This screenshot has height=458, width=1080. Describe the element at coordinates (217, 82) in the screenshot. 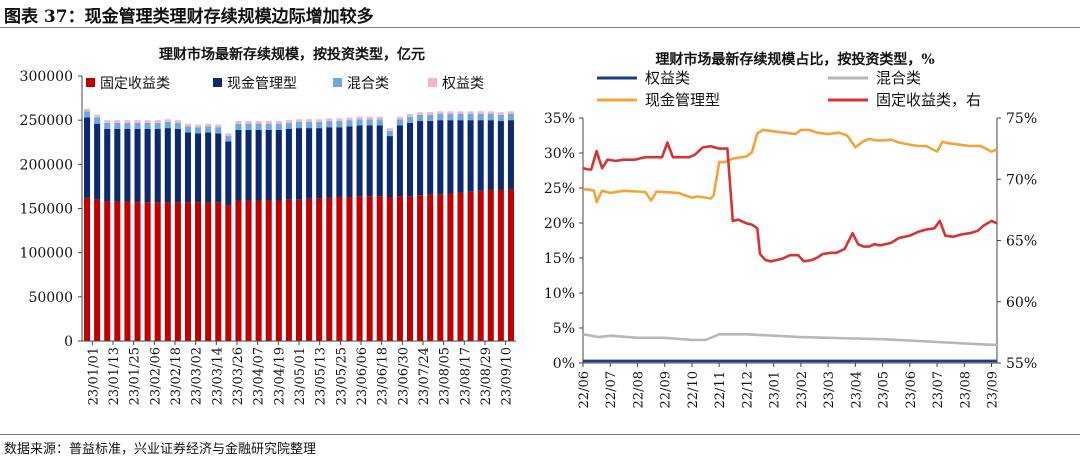

I see `bar-legend-swatch` at that location.